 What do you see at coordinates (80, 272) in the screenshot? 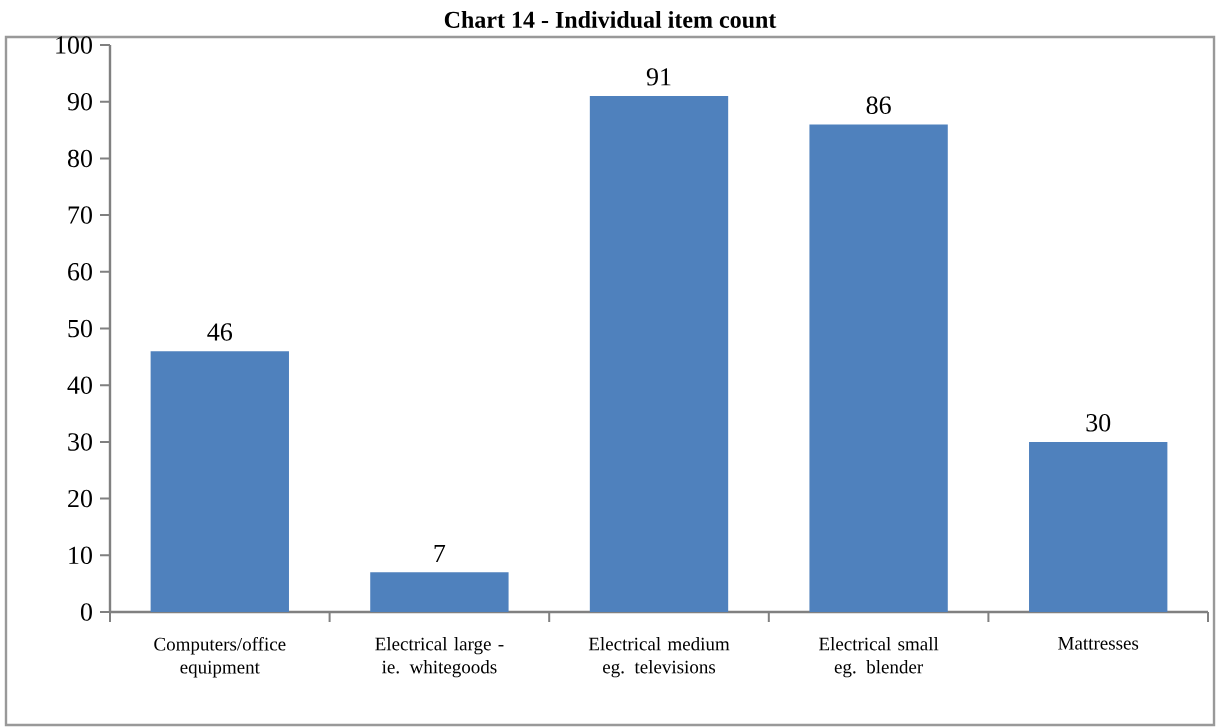
I see `y-tick-label: 60` at bounding box center [80, 272].